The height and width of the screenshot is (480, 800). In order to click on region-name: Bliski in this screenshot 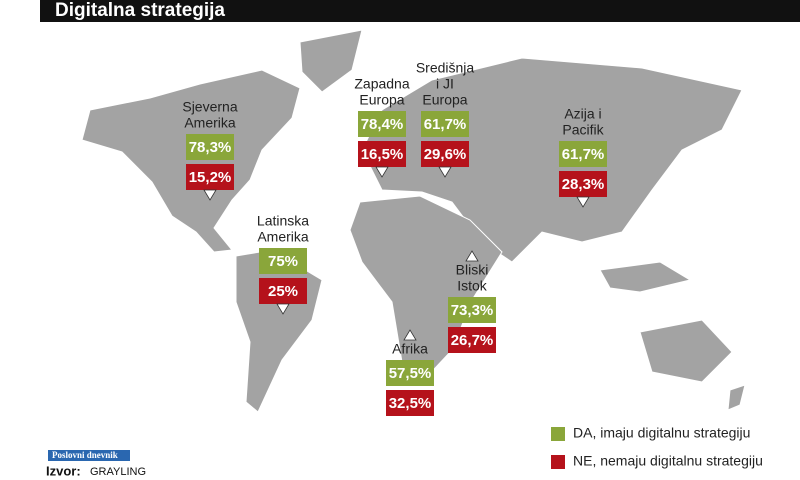, I will do `click(472, 270)`.